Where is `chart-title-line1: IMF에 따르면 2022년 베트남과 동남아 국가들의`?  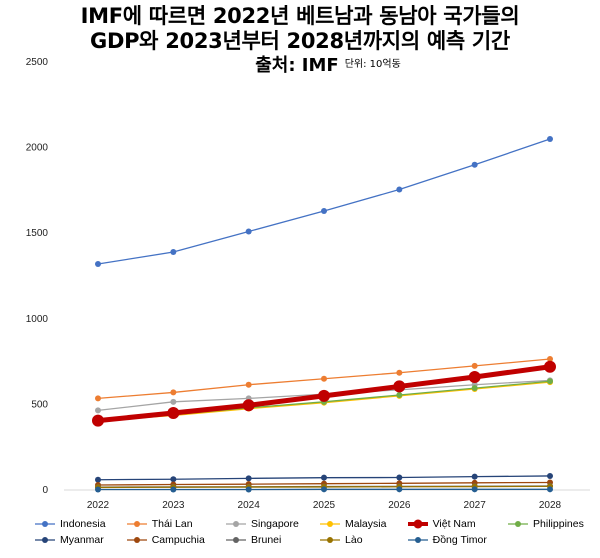
chart-title-line1: IMF에 따르면 2022년 베트남과 동남아 국가들의 is located at coordinates (300, 16).